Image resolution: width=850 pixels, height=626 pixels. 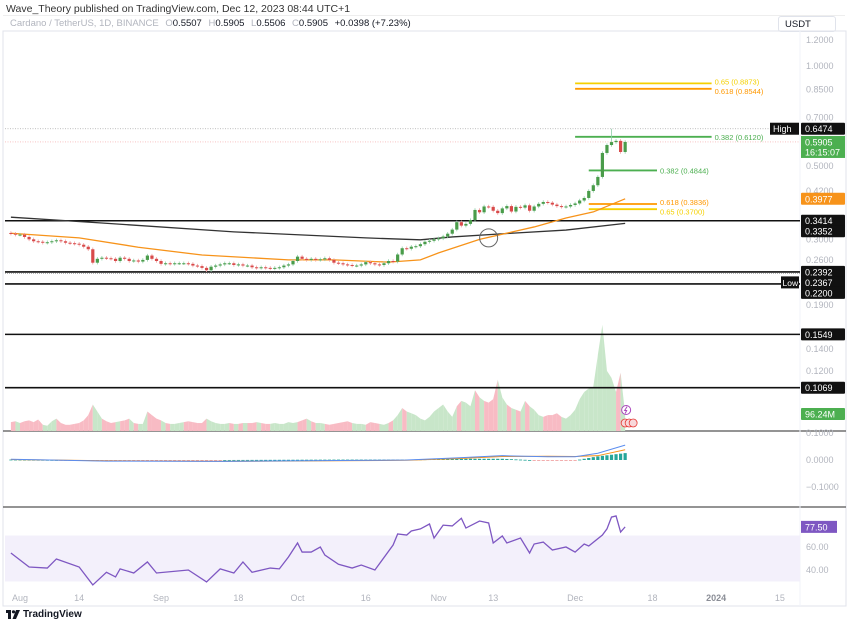 I want to click on tradingview-logo-text: TradingView, so click(x=52, y=614).